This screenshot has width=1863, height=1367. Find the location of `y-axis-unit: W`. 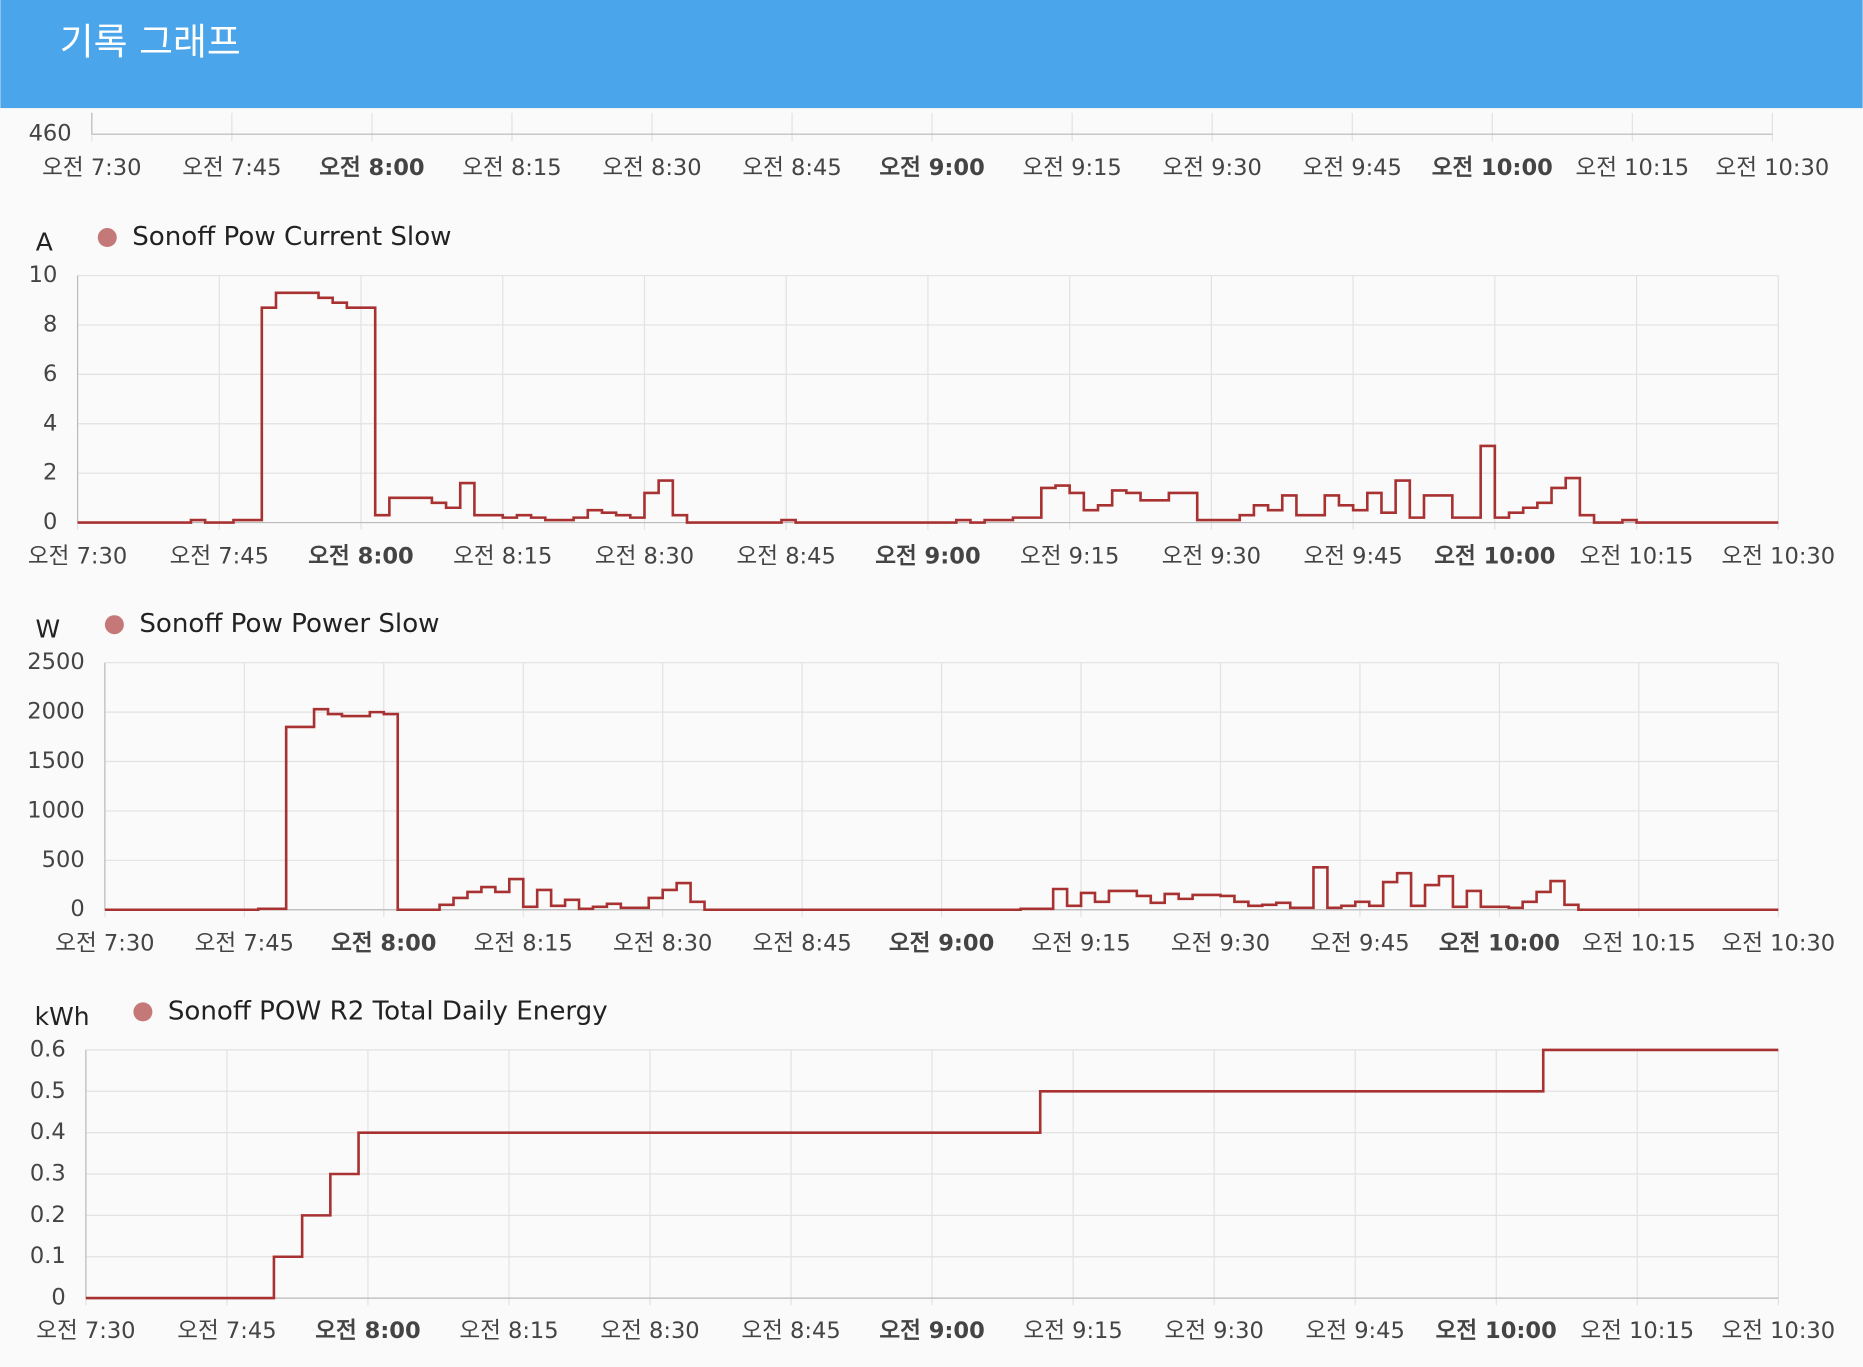

y-axis-unit: W is located at coordinates (48, 629).